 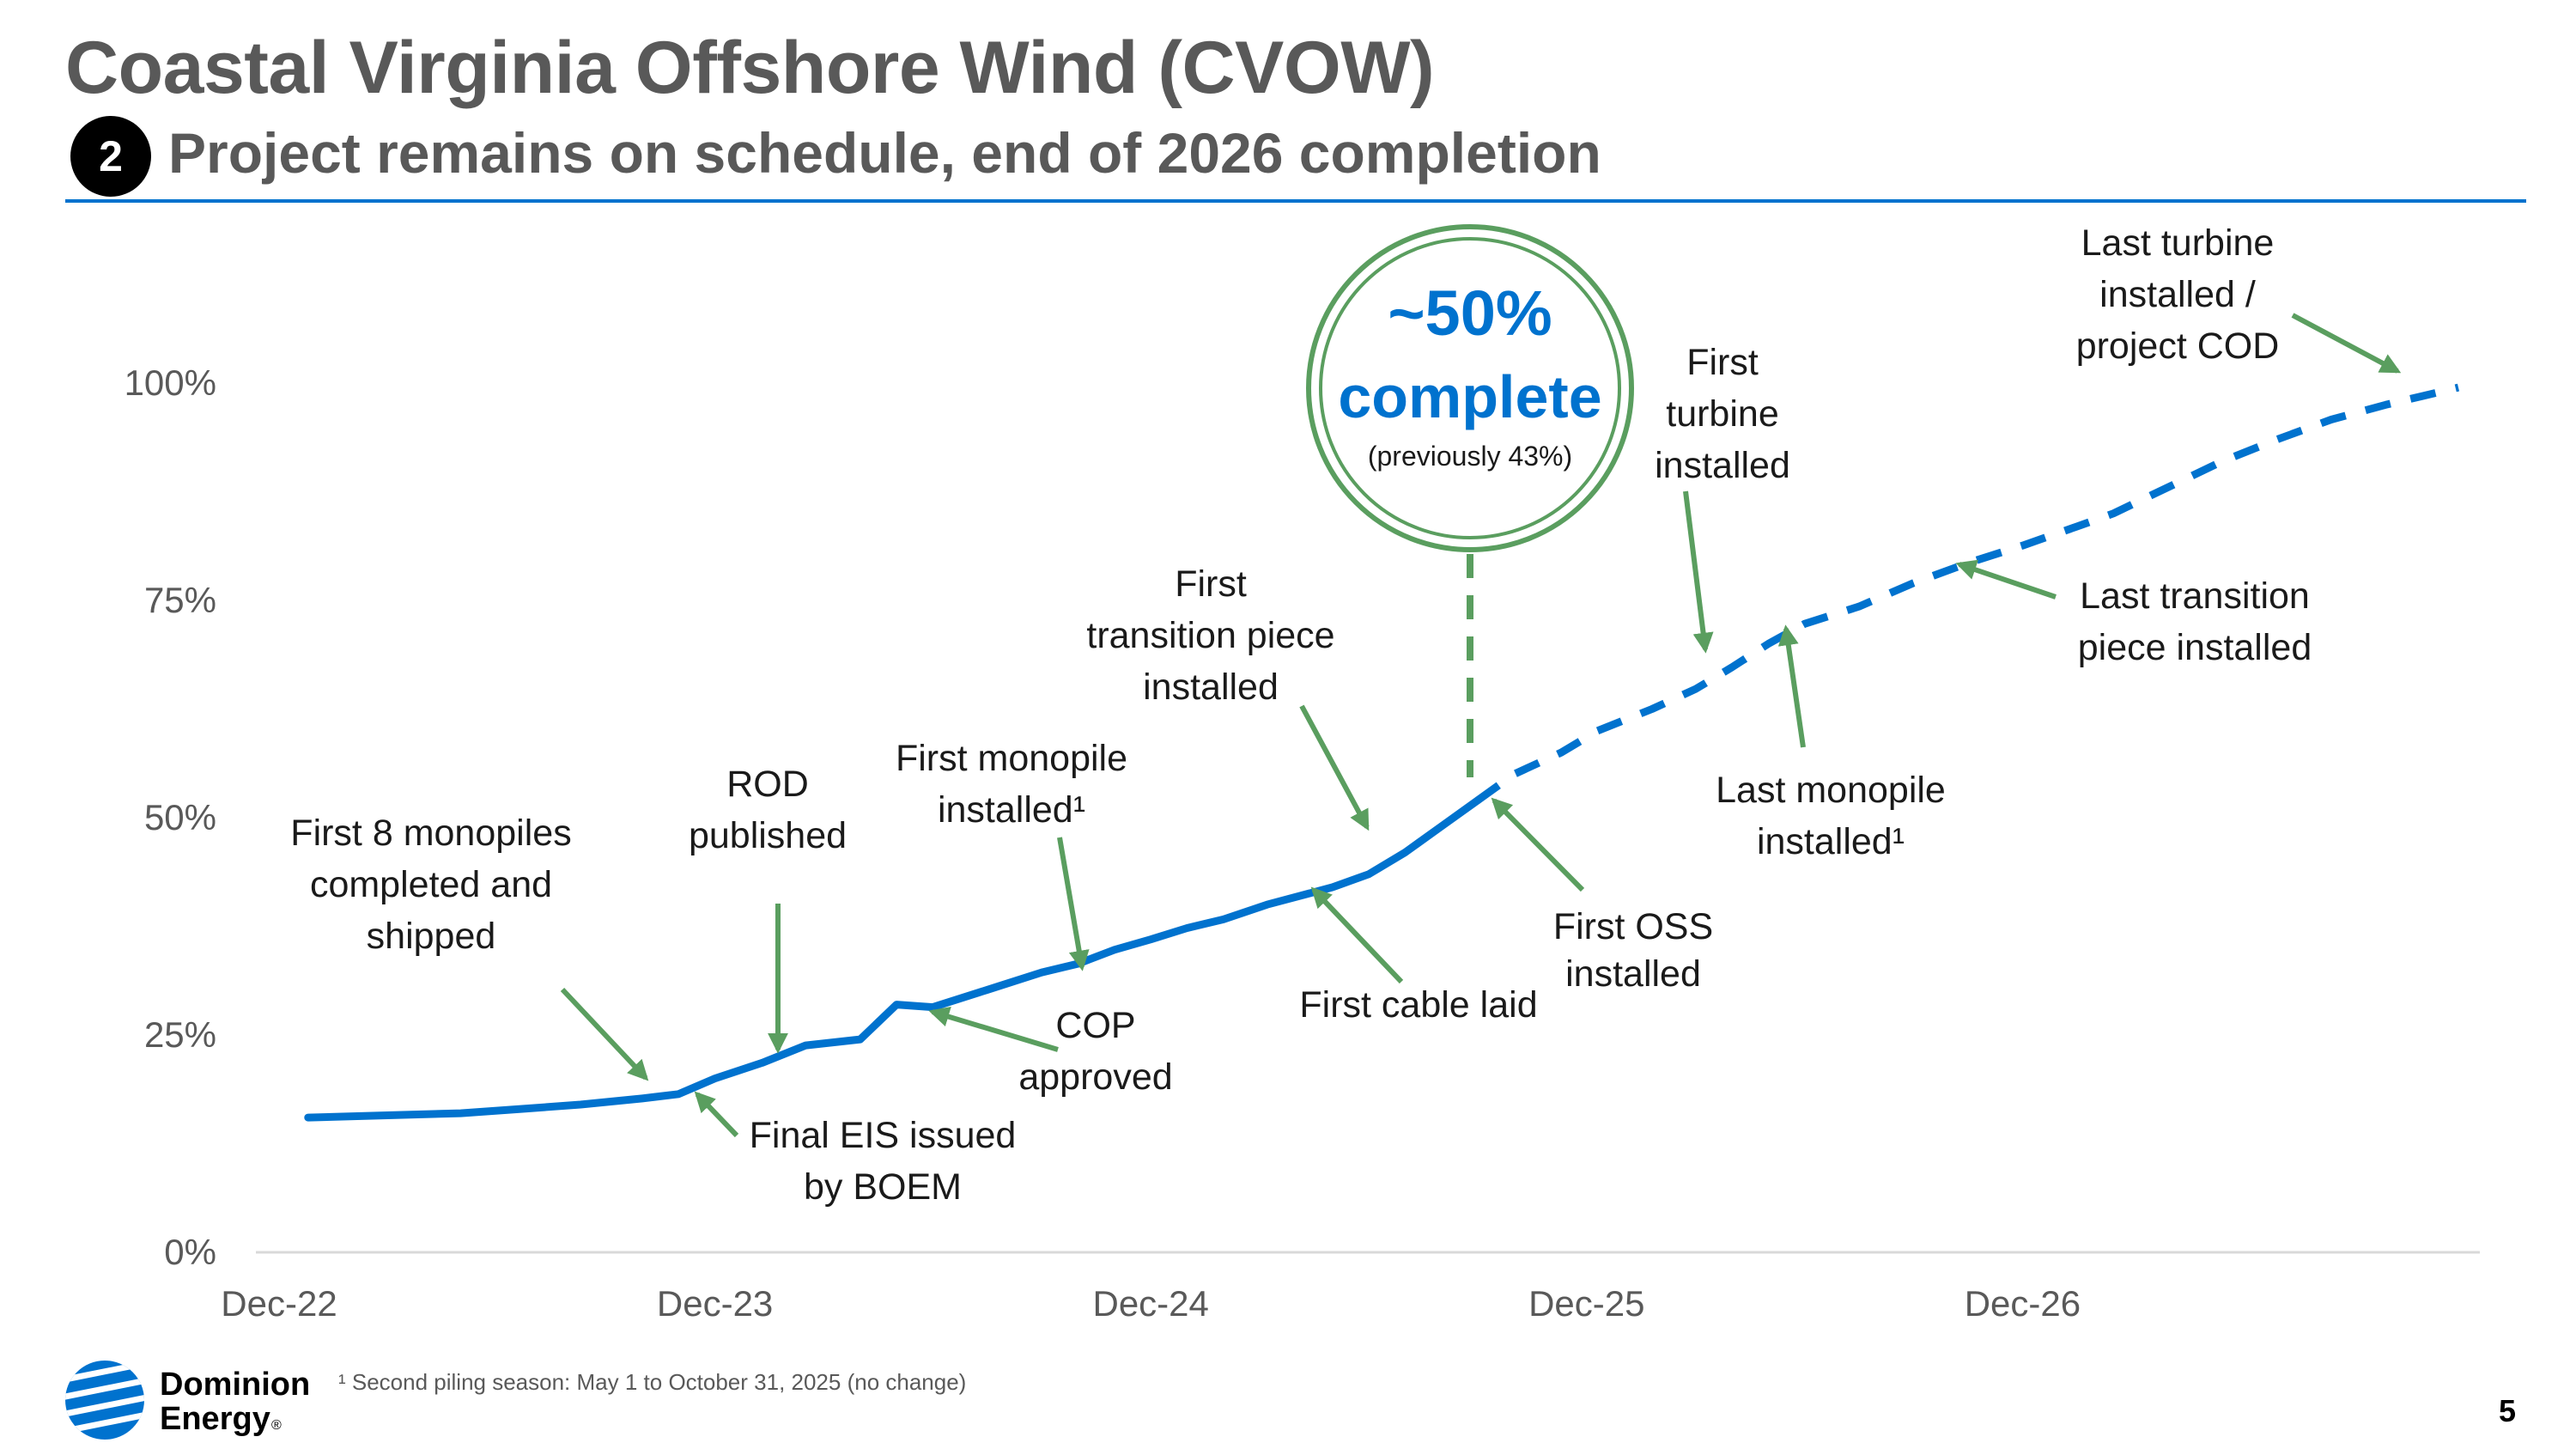 I want to click on annotation-cop-approved: COP approved, so click(x=1095, y=1051).